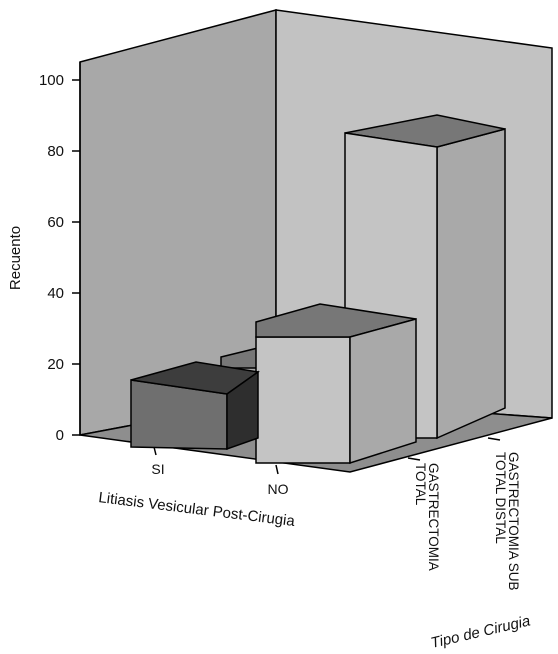  What do you see at coordinates (60, 253) in the screenshot?
I see `y-axis: 0 20 40 60 80 100` at bounding box center [60, 253].